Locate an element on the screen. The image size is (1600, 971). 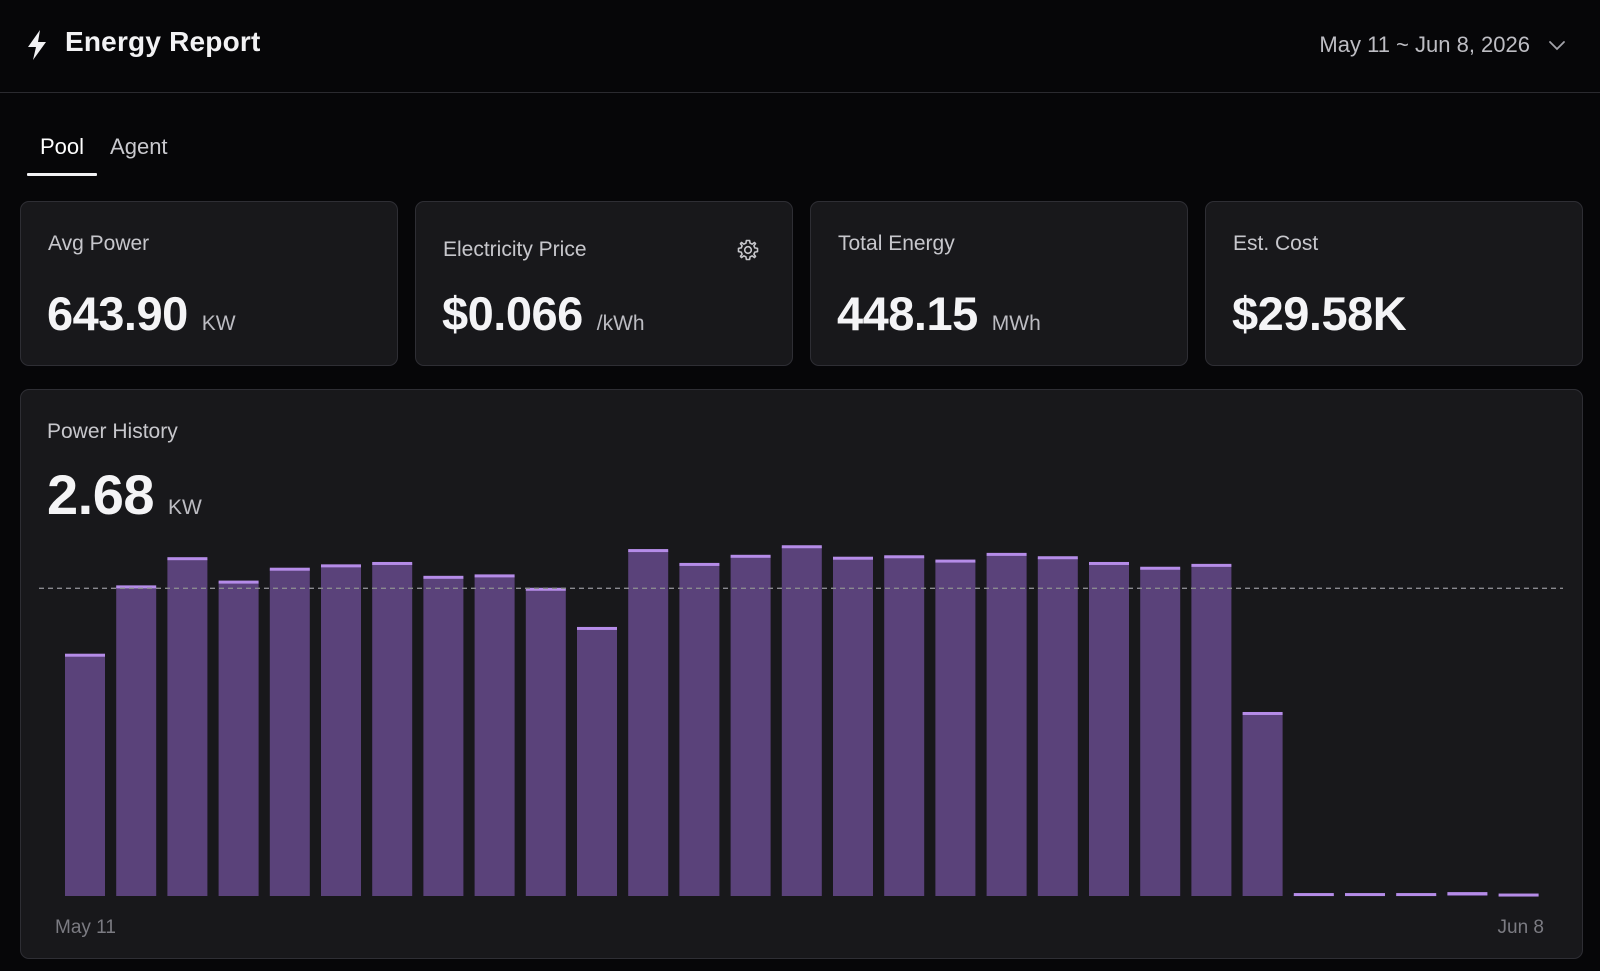
card-label: Total Energy is located at coordinates (896, 243).